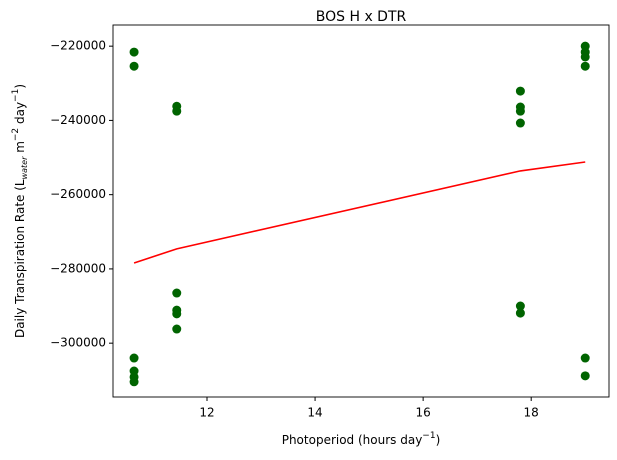 This screenshot has height=460, width=617. I want to click on x-tick-label: 18, so click(531, 413).